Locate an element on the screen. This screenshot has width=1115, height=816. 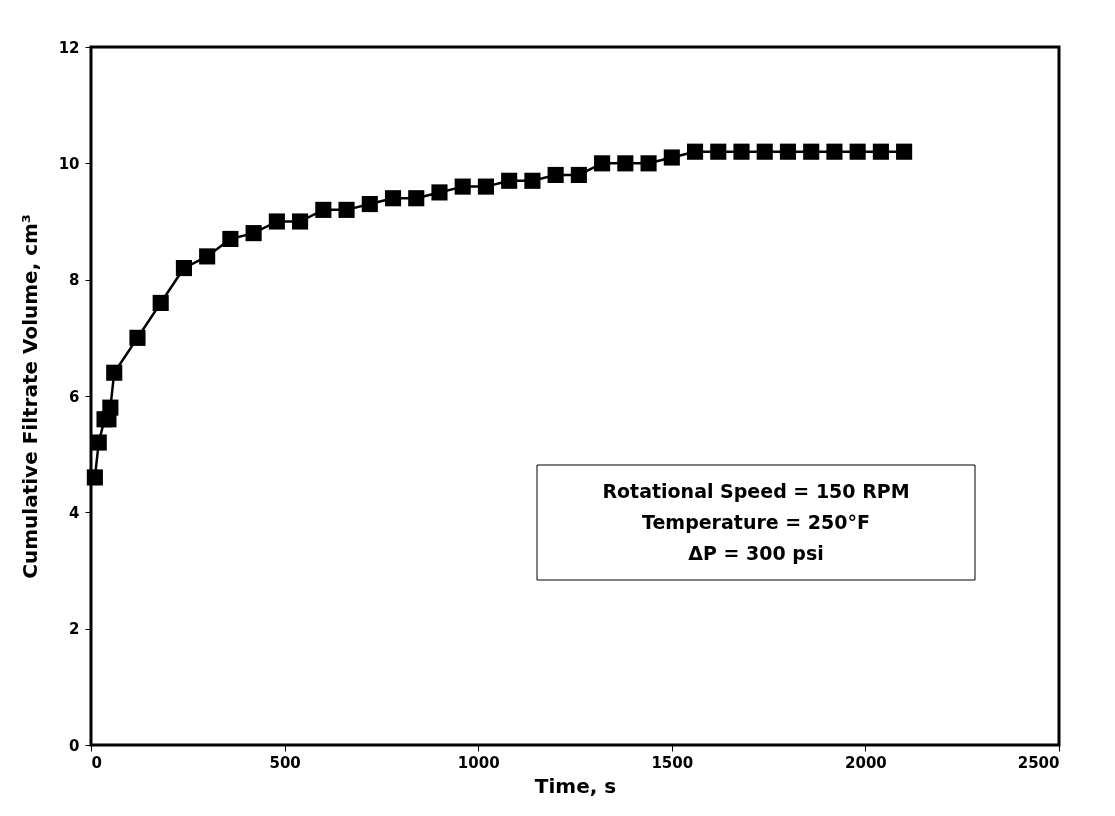
y-tick-label: 4 is located at coordinates (74, 512).